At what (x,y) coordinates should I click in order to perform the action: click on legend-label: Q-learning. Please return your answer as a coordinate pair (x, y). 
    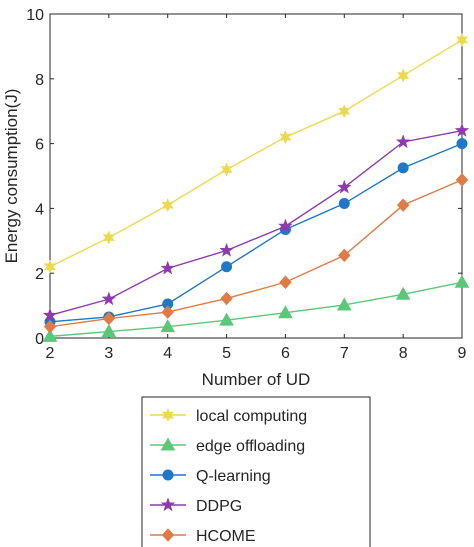
    Looking at the image, I should click on (233, 476).